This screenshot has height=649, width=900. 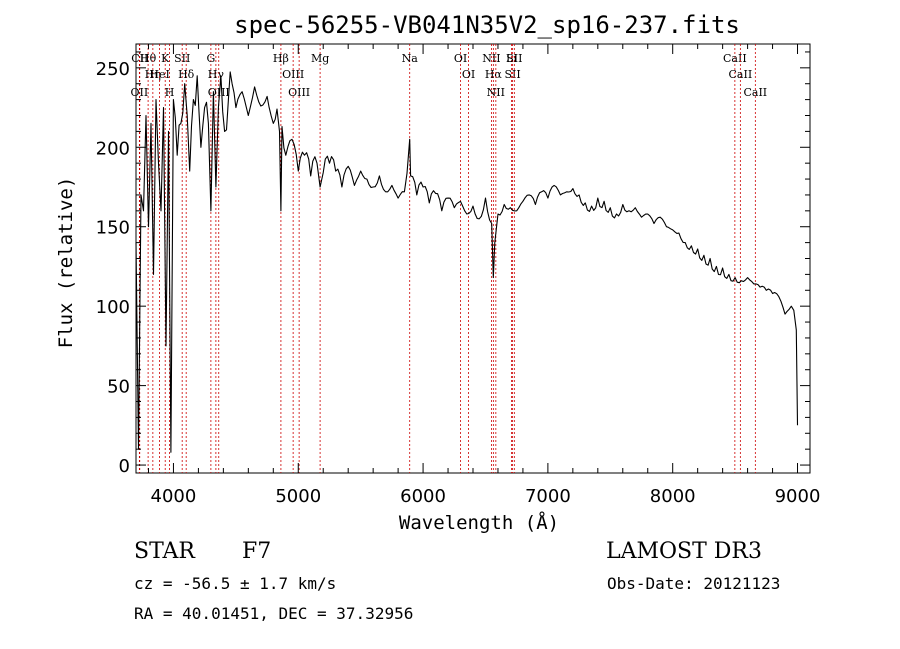 I want to click on x-tick-label: 9000, so click(x=798, y=496).